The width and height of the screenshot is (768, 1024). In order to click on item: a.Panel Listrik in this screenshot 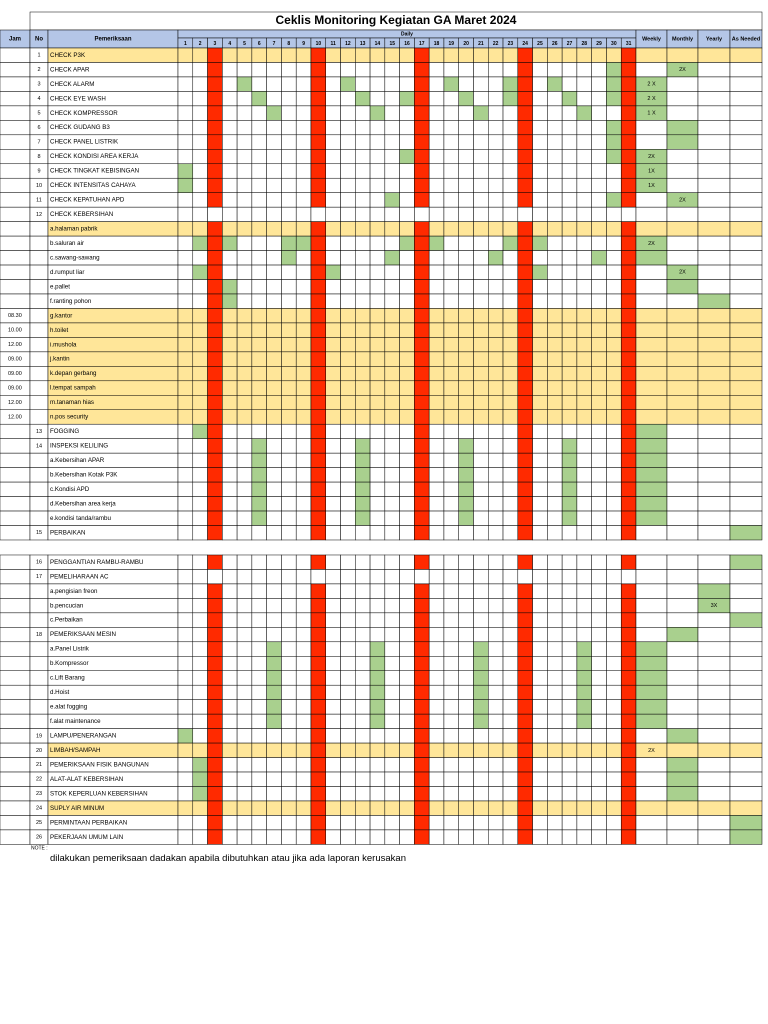, I will do `click(70, 649)`.